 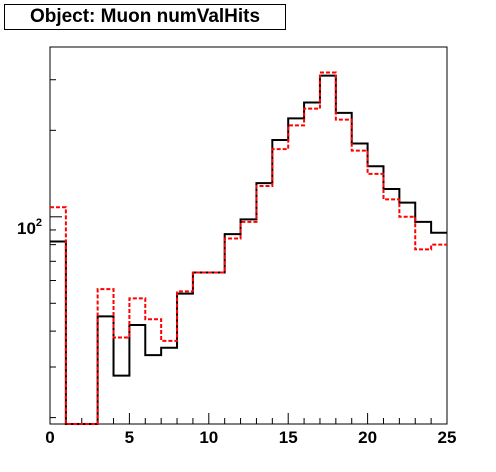 What do you see at coordinates (367, 437) in the screenshot?
I see `x-tick-label: 20` at bounding box center [367, 437].